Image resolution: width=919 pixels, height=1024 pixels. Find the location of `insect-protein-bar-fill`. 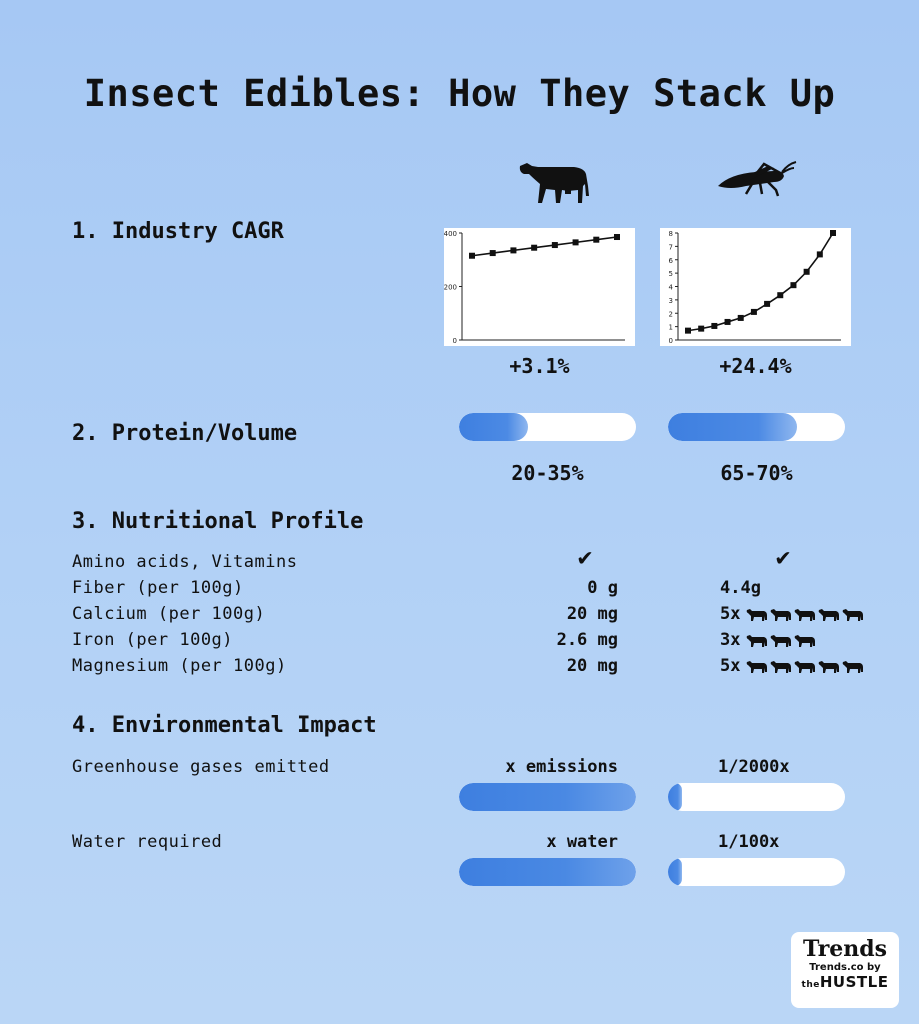

insect-protein-bar-fill is located at coordinates (733, 427).